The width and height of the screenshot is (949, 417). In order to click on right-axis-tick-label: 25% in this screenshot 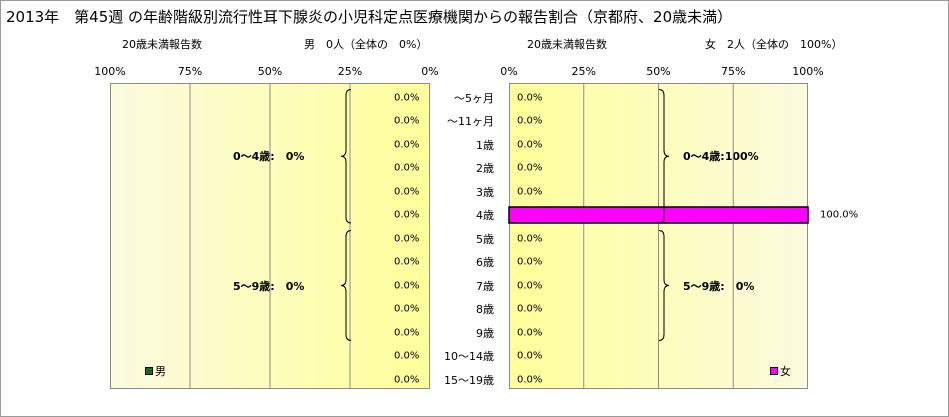, I will do `click(583, 71)`.